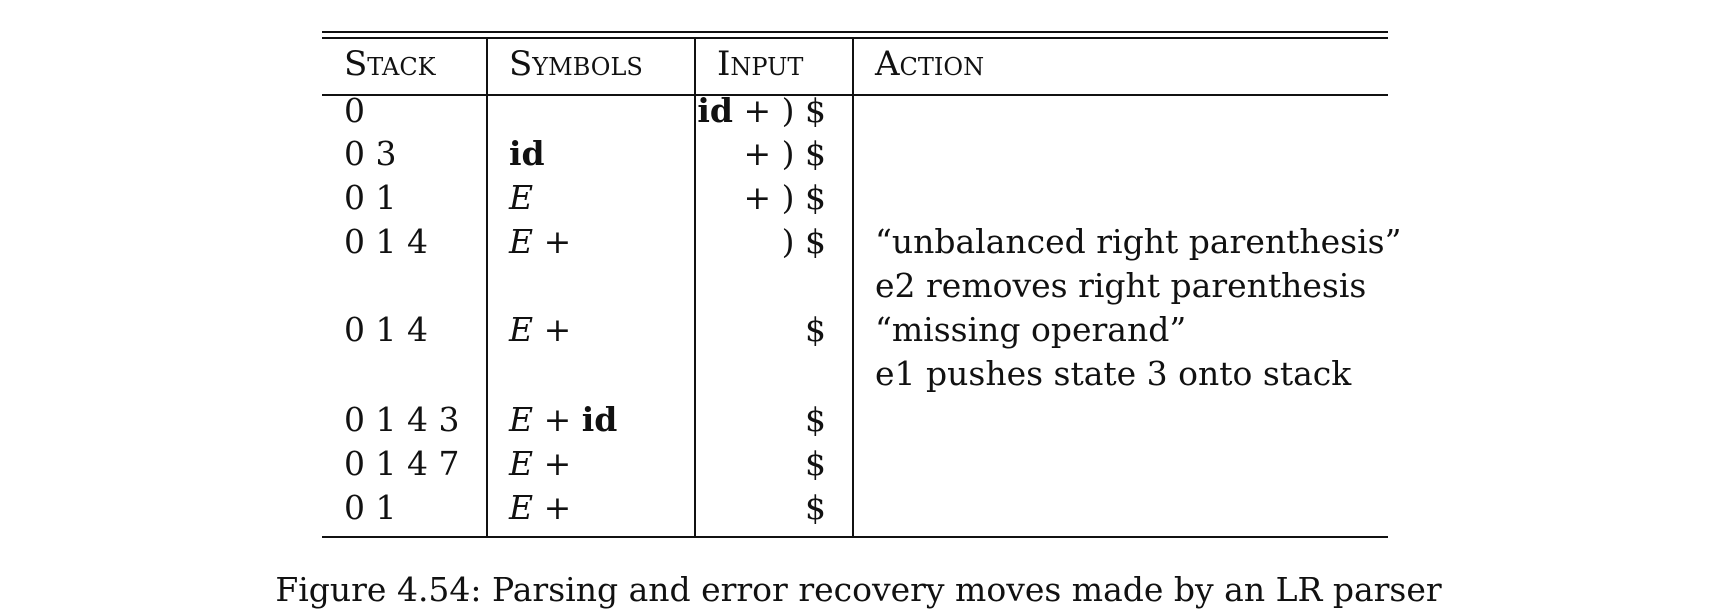 This screenshot has width=1717, height=615. Describe the element at coordinates (1138, 241) in the screenshot. I see `action-cell: “unbalanced right parenthesis”` at that location.